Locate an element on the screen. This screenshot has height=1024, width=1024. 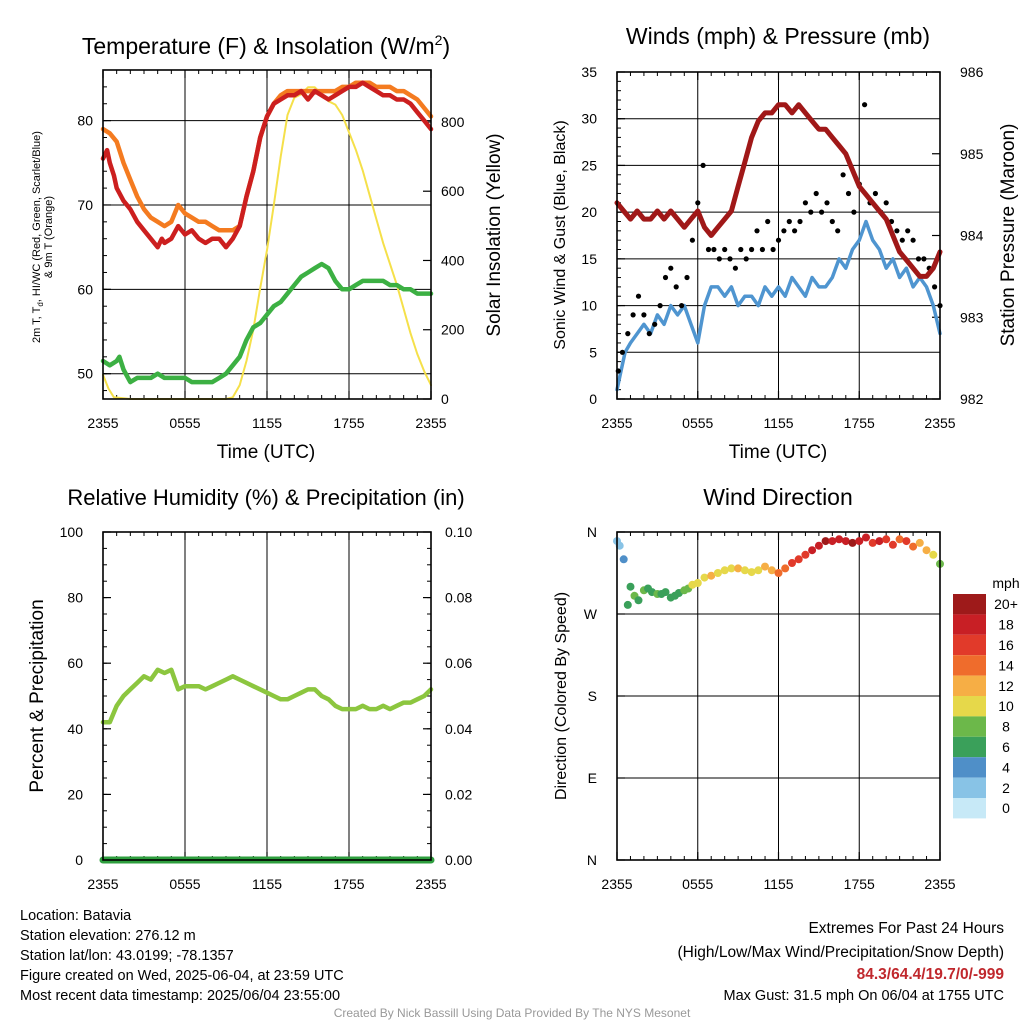
temp-ytick-label: 50 is located at coordinates (85, 374).